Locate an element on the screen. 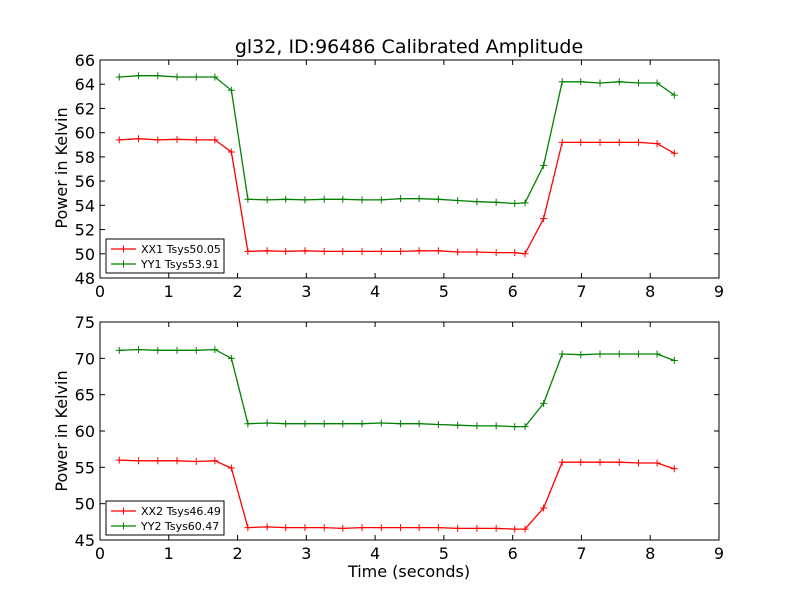 This screenshot has height=600, width=800. top-ytick-label: 54 is located at coordinates (85, 205).